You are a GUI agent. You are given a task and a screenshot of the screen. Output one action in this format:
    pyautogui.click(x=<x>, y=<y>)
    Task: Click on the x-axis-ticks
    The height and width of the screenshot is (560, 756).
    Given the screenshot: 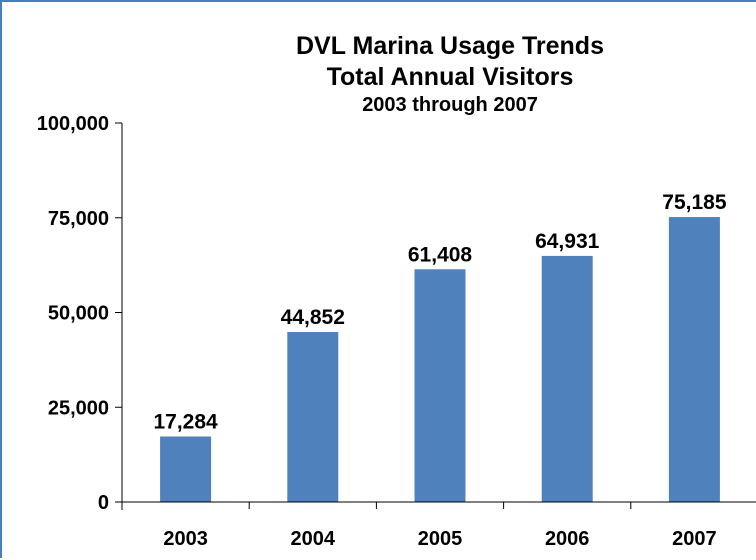 What is the action you would take?
    pyautogui.click(x=440, y=505)
    